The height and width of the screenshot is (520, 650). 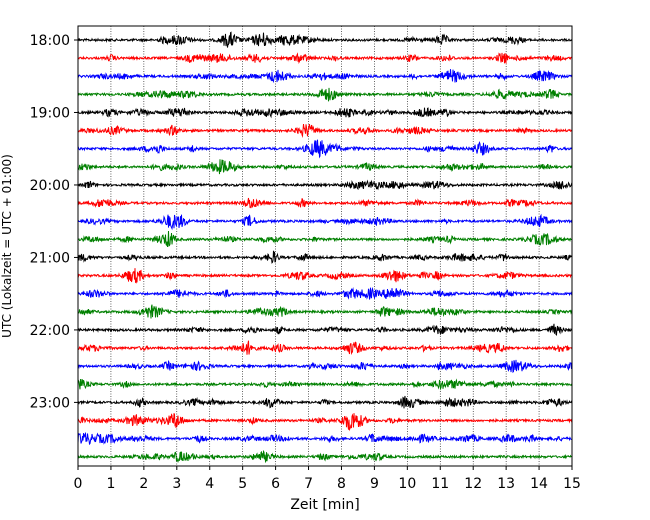 What do you see at coordinates (50, 331) in the screenshot?
I see `y-tick-label: 22:00` at bounding box center [50, 331].